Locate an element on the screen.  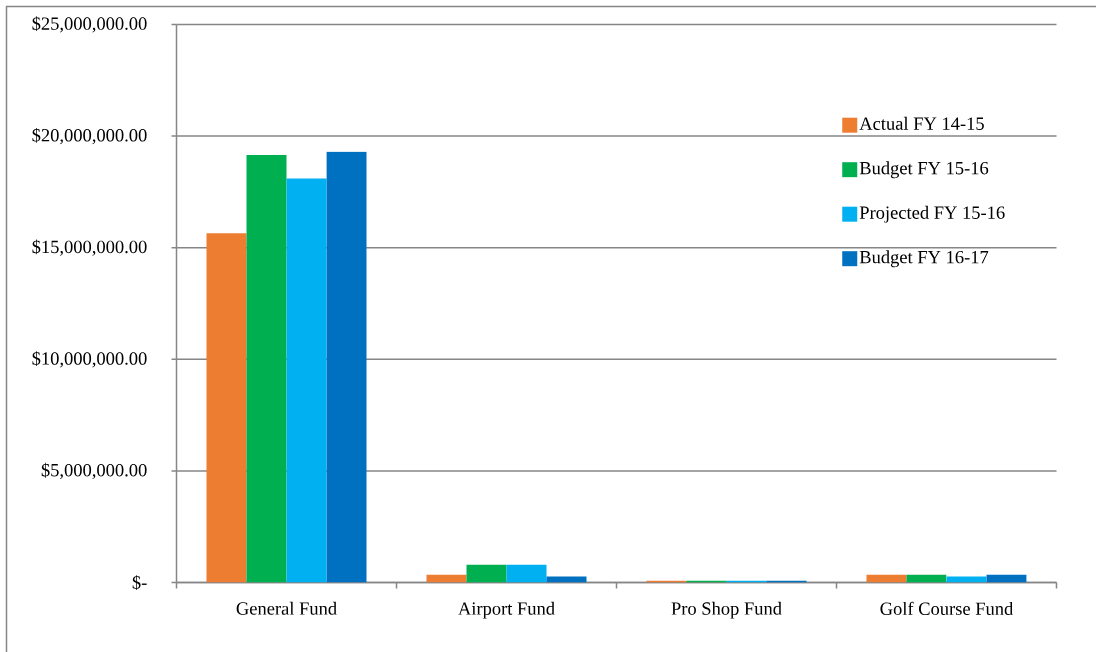
legend-label: Actual FY 14-15 is located at coordinates (921, 123).